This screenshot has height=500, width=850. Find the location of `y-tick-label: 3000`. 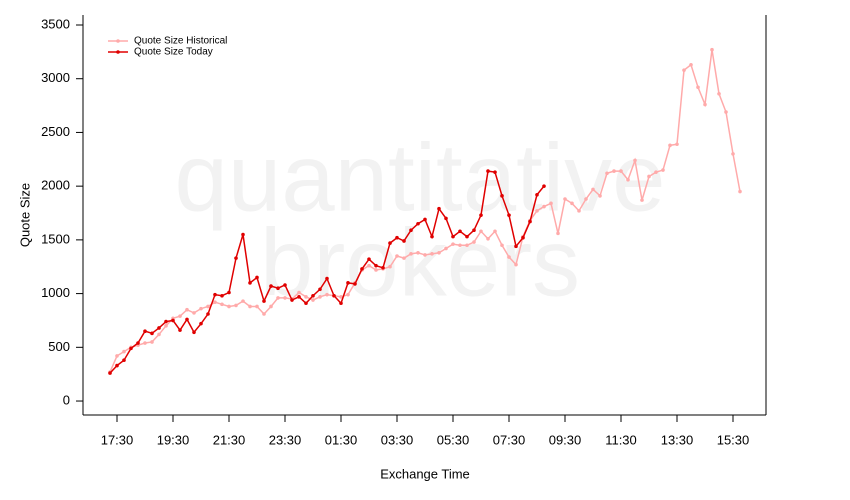

y-tick-label: 3000 is located at coordinates (55, 77).